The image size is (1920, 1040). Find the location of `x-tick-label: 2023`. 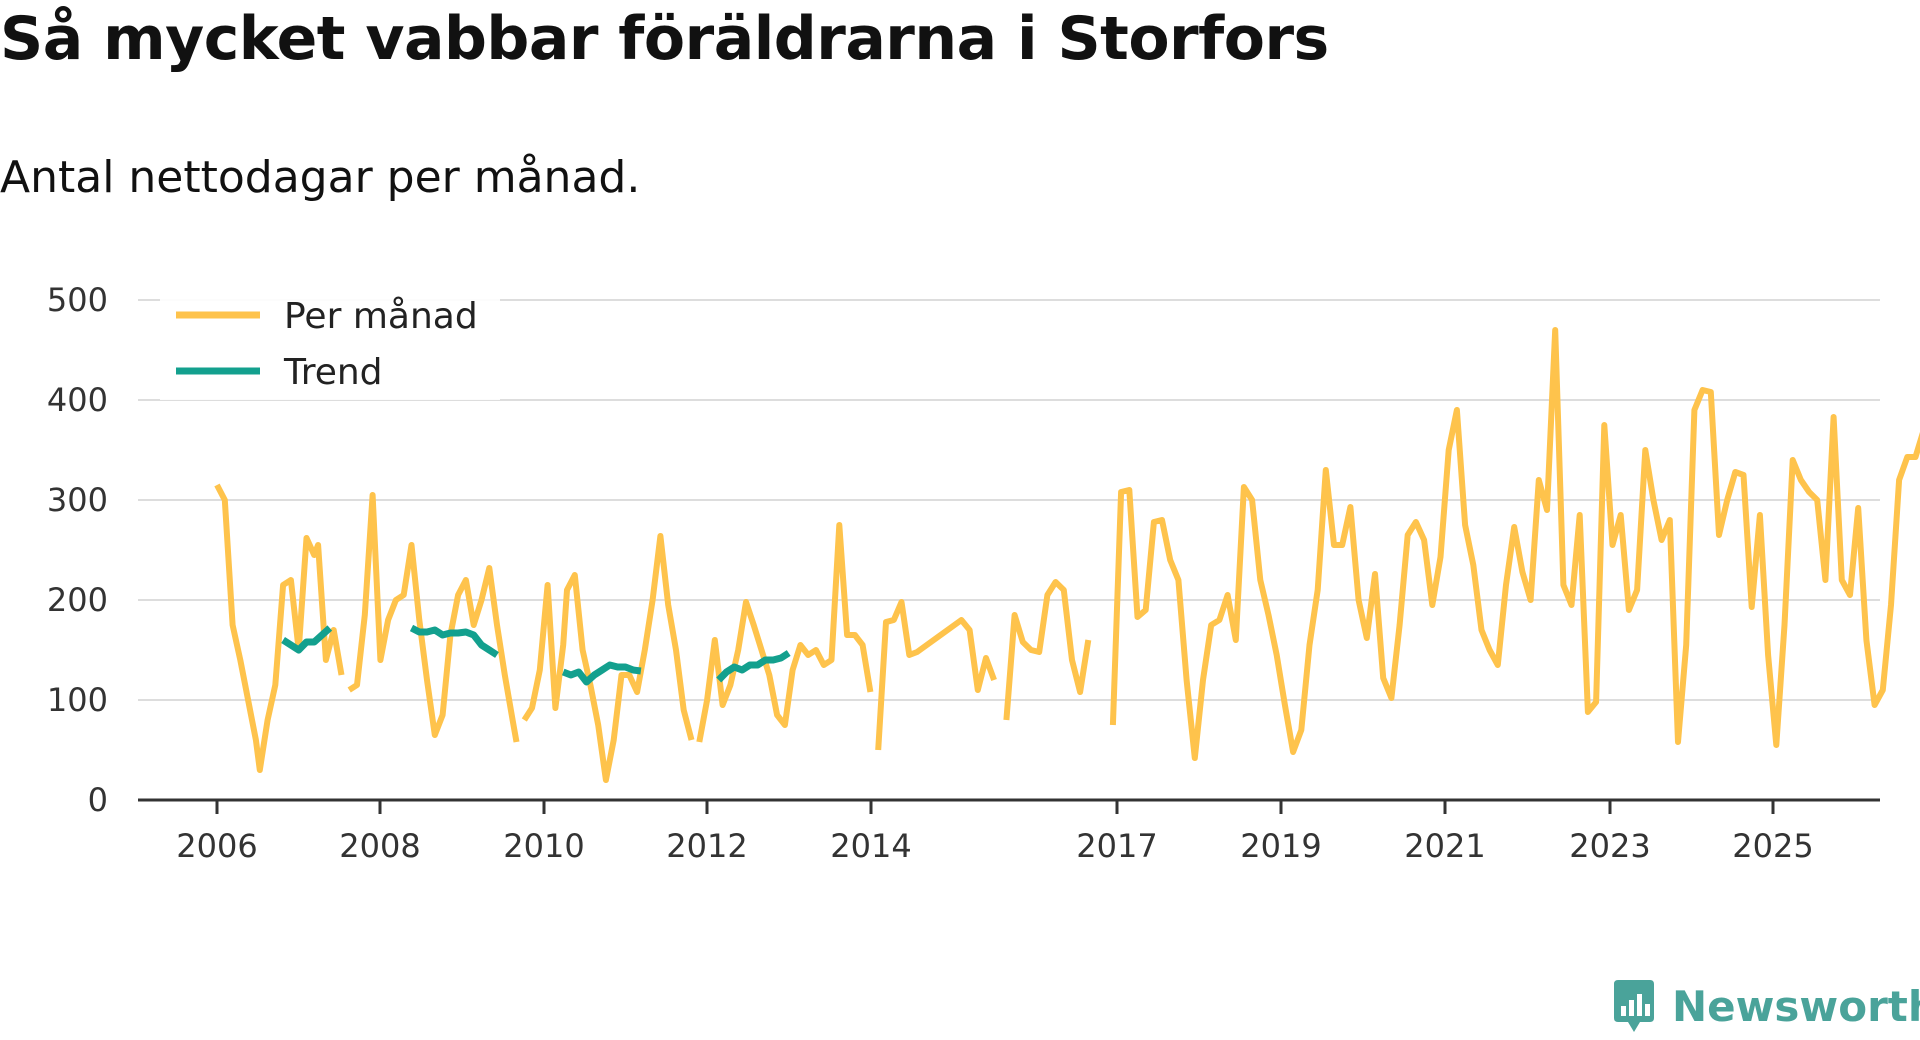

x-tick-label: 2023 is located at coordinates (1609, 846).